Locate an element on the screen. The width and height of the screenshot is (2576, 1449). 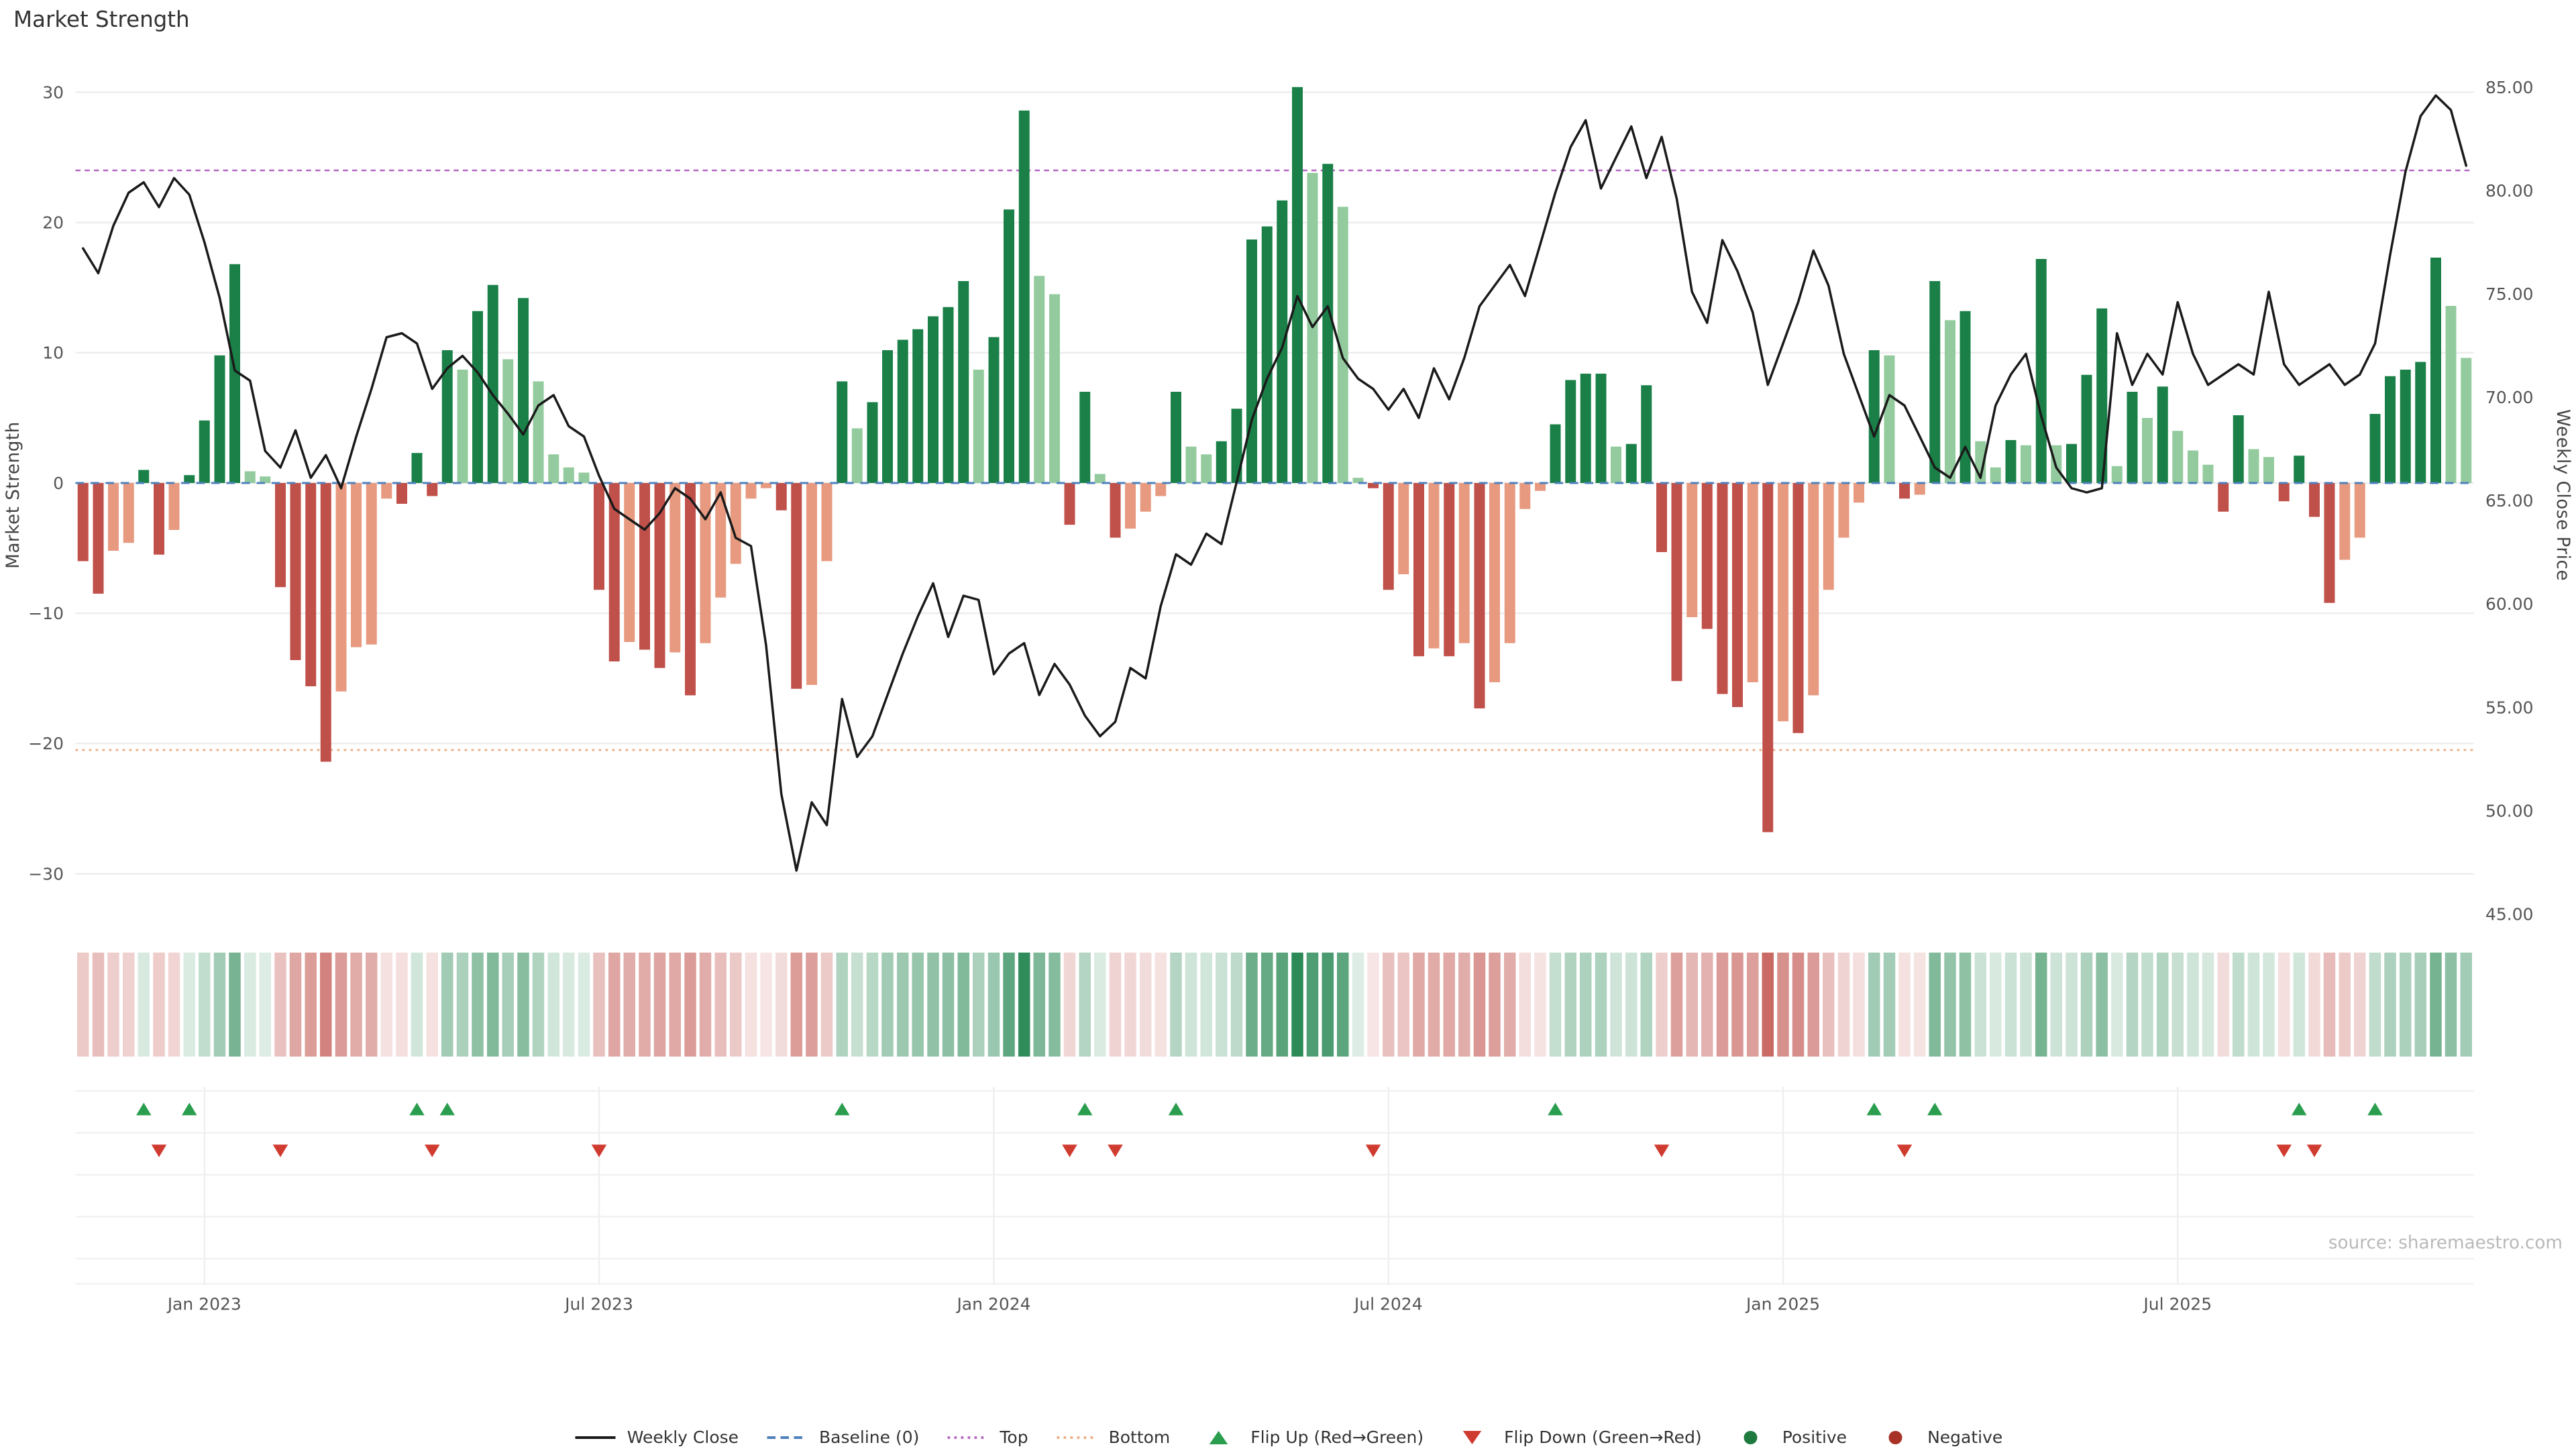
svg-text: Jul 2024 is located at coordinates (1388, 1304).